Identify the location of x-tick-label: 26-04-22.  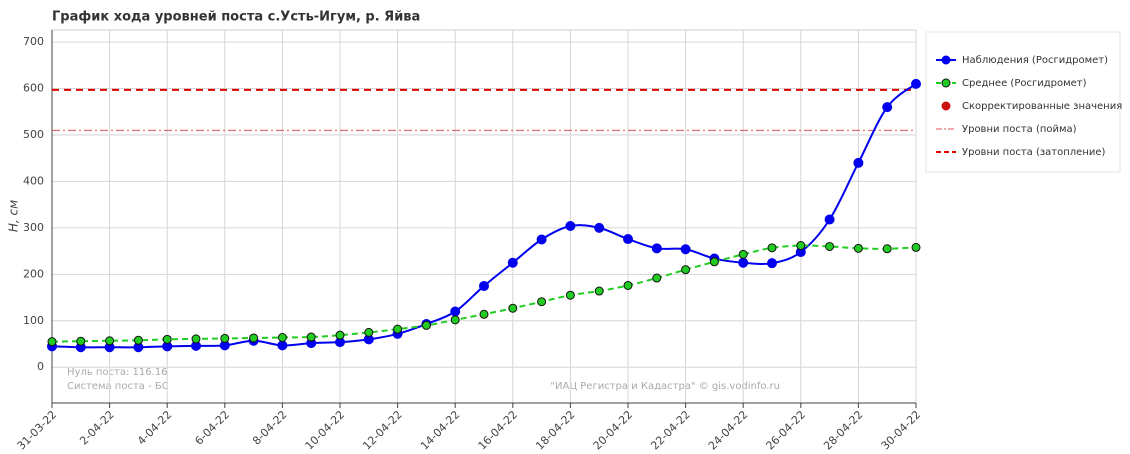
(786, 429).